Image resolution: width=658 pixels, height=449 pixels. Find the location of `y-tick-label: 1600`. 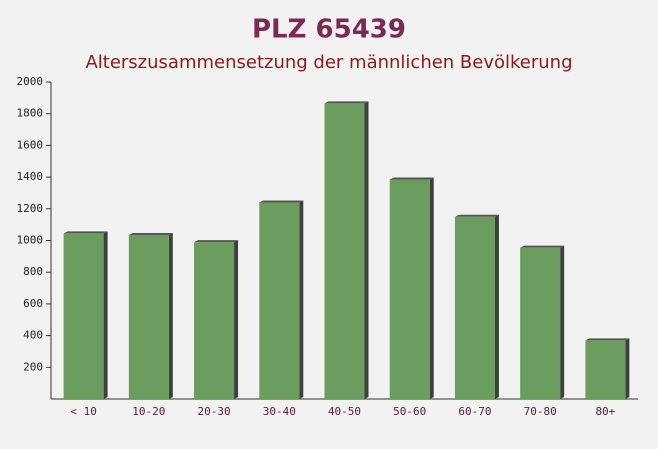

y-tick-label: 1600 is located at coordinates (30, 144).